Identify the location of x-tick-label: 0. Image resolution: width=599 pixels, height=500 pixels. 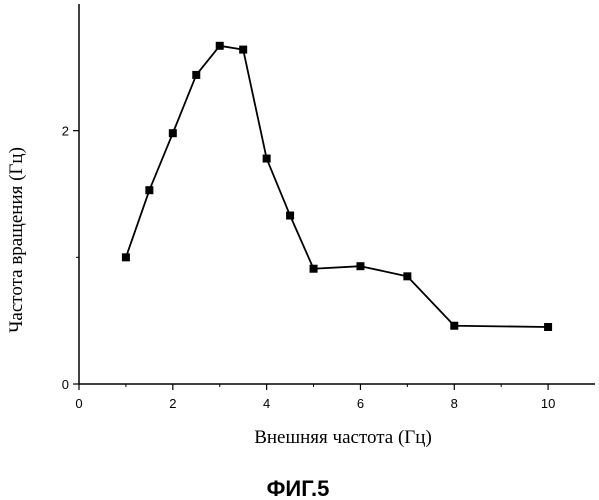
(78, 403).